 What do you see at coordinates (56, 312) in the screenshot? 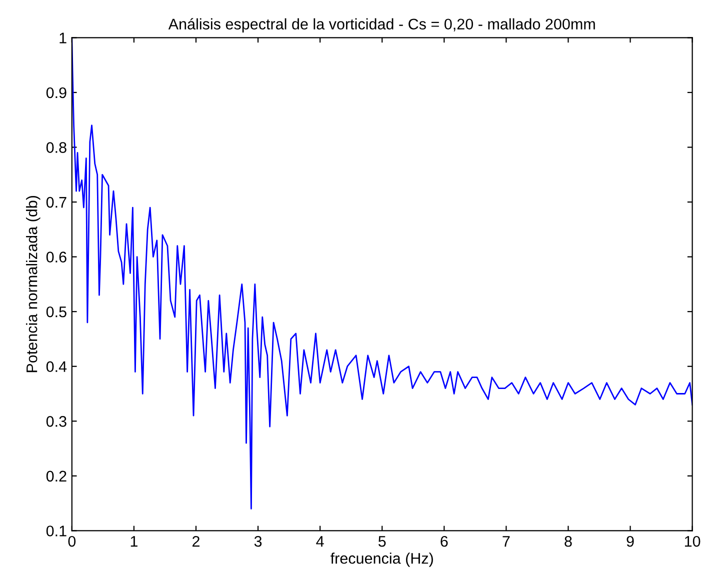
I see `y-tick-label: 0.5` at bounding box center [56, 312].